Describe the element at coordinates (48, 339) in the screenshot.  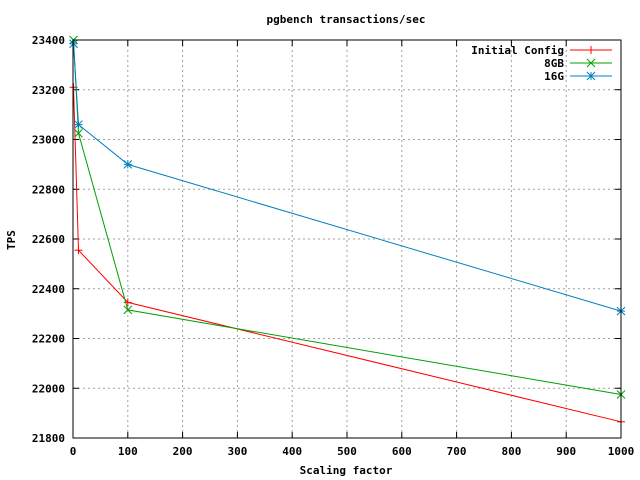
I see `y-tick-label: 22200` at that location.